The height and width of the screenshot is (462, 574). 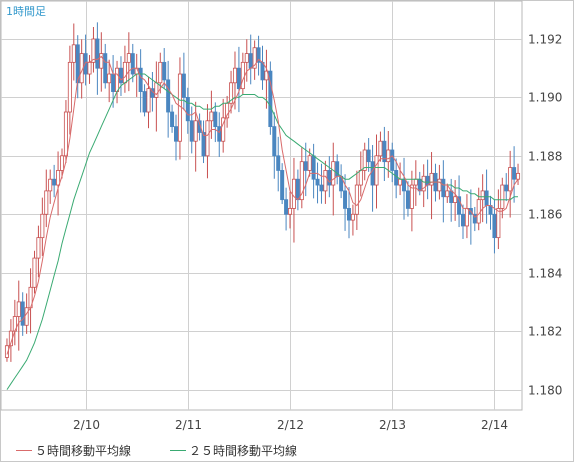 What do you see at coordinates (26, 11) in the screenshot?
I see `chart-title: 1時間足` at bounding box center [26, 11].